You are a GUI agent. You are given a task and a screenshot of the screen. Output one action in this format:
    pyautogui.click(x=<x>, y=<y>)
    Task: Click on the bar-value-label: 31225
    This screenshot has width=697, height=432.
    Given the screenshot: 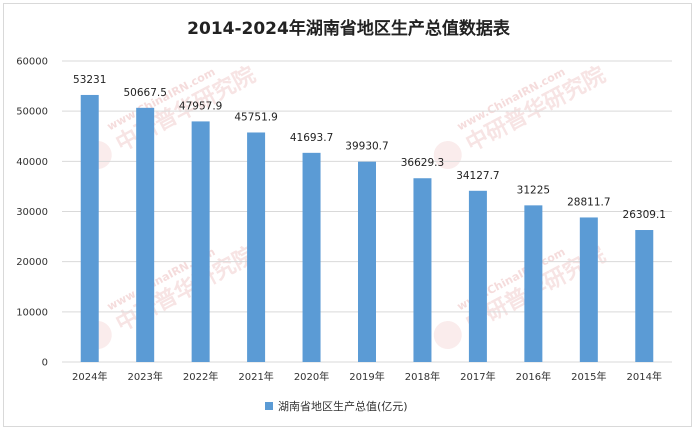 What is the action you would take?
    pyautogui.click(x=533, y=190)
    